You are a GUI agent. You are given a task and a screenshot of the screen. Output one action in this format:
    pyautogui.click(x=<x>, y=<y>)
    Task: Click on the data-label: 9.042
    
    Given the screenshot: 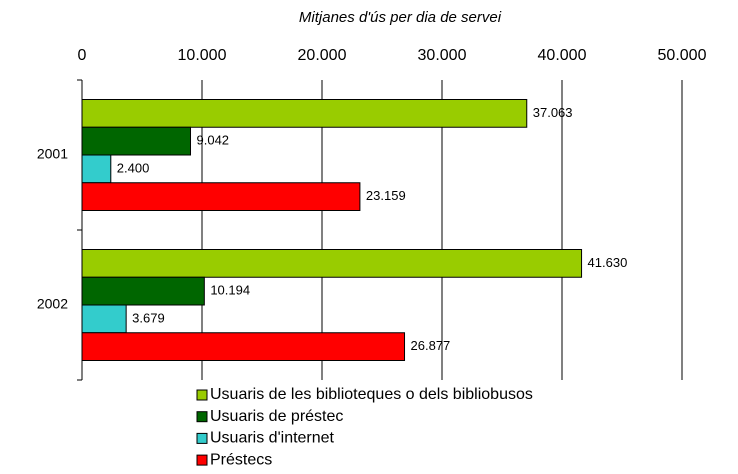 What is the action you would take?
    pyautogui.click(x=213, y=140)
    